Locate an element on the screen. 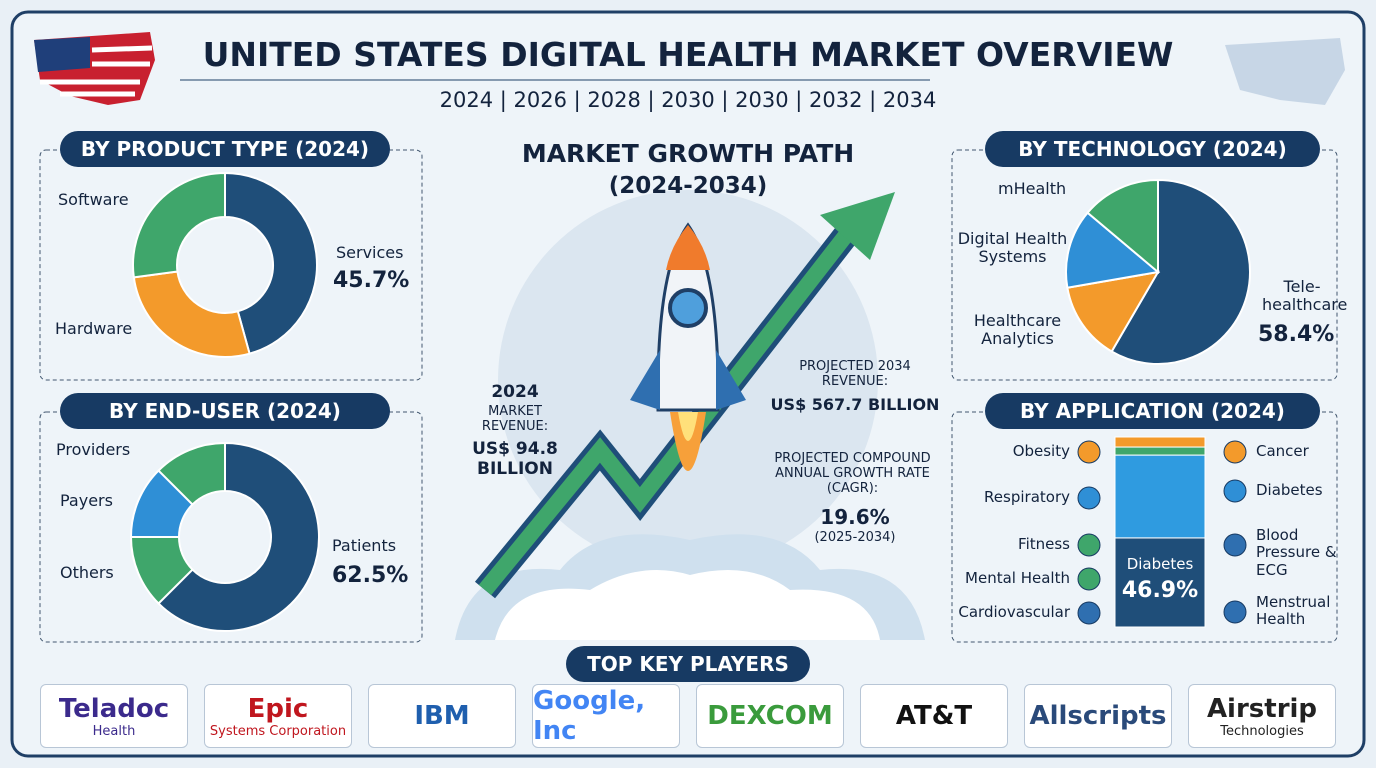  cagr-period: (2025-2034) is located at coordinates (855, 537).